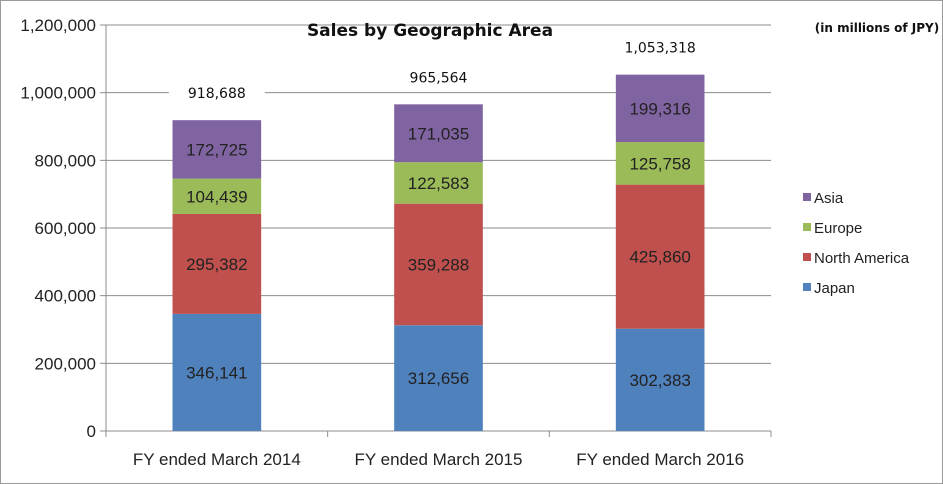 The height and width of the screenshot is (484, 943). I want to click on segment-value-label: 312,656, so click(438, 378).